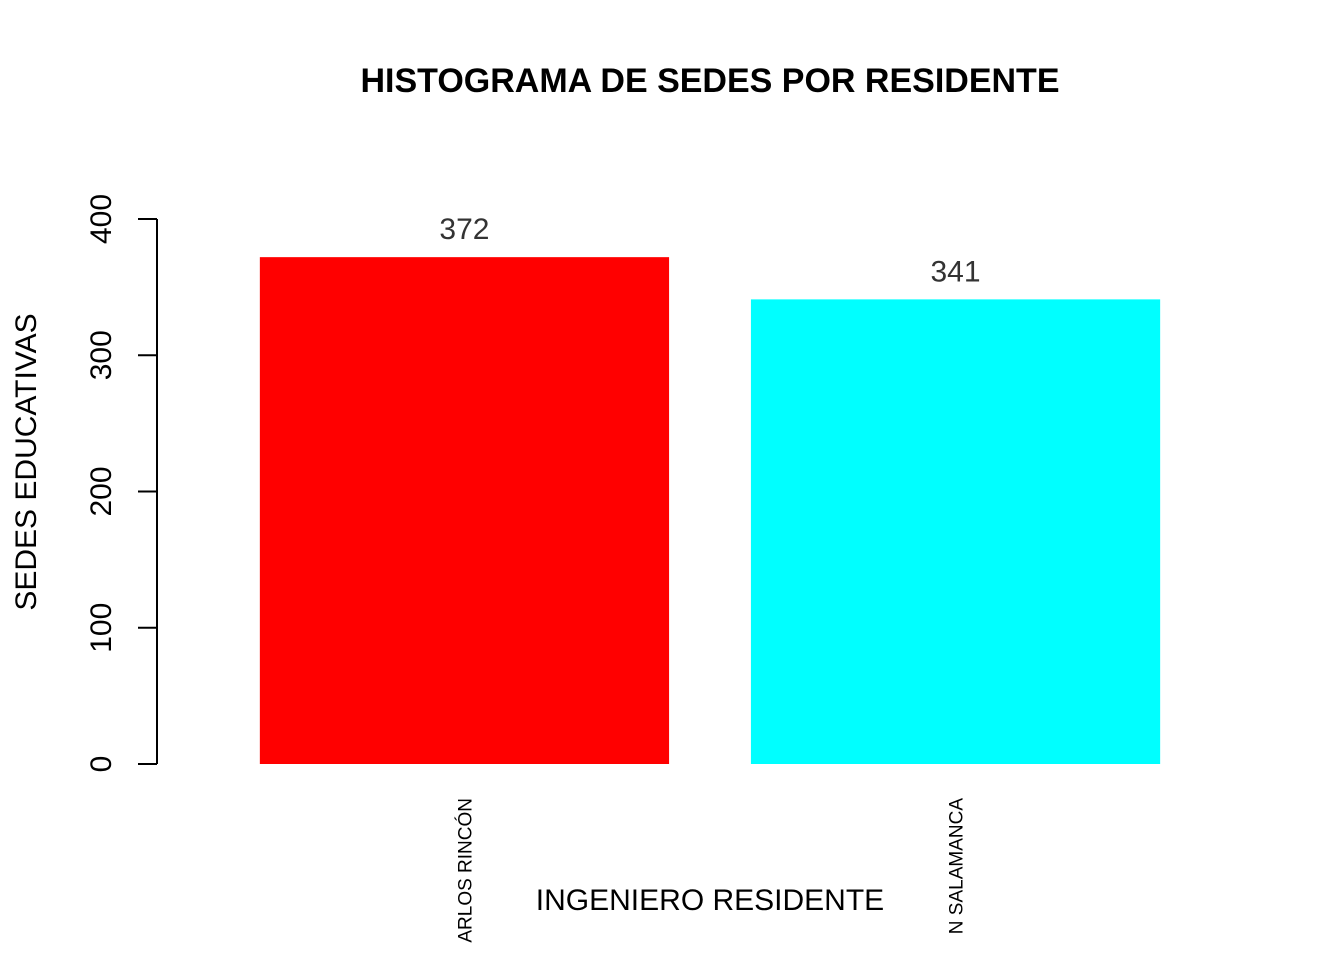 This screenshot has height=960, width=1344. Describe the element at coordinates (101, 628) in the screenshot. I see `y-tick-label: 100` at that location.